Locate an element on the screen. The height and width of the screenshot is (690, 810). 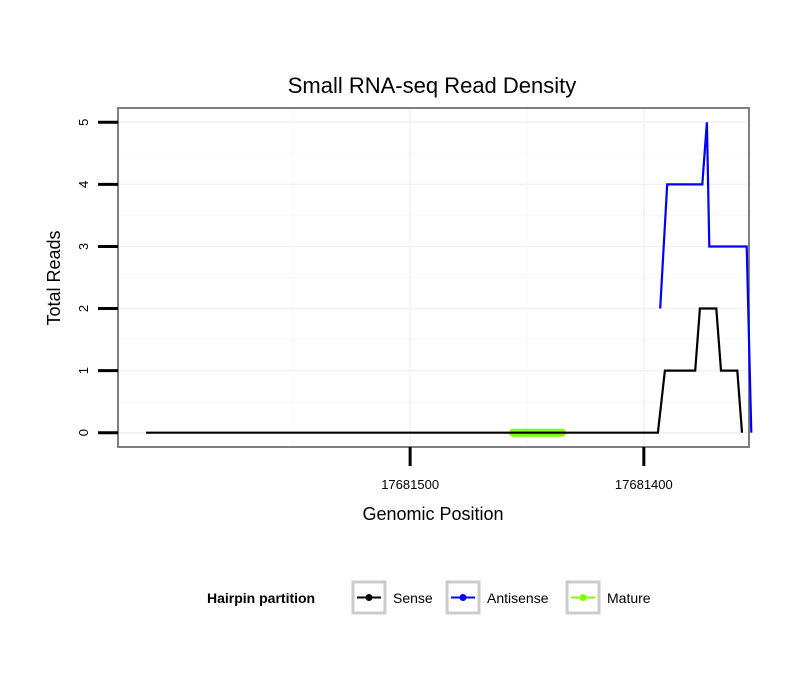
y-tick-label-1: 1 is located at coordinates (83, 370).